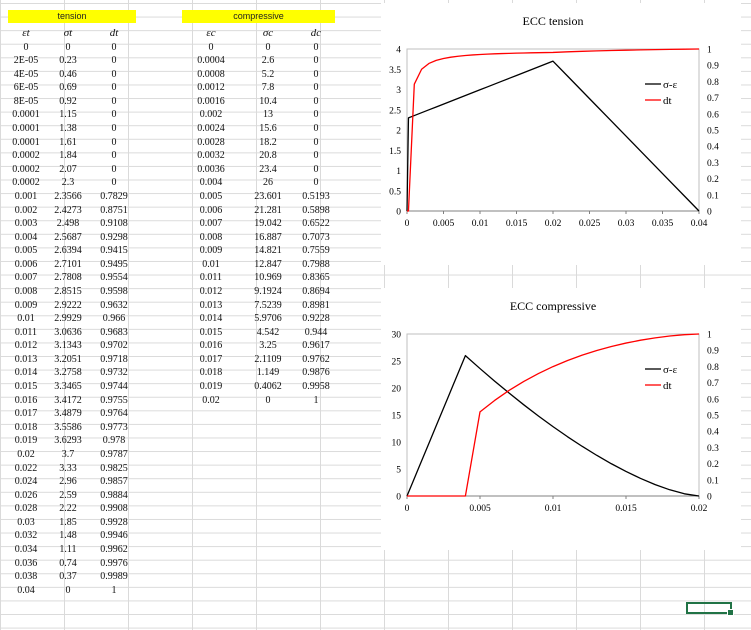  What do you see at coordinates (26, 74) in the screenshot?
I see `tension-cell: 4E-05` at bounding box center [26, 74].